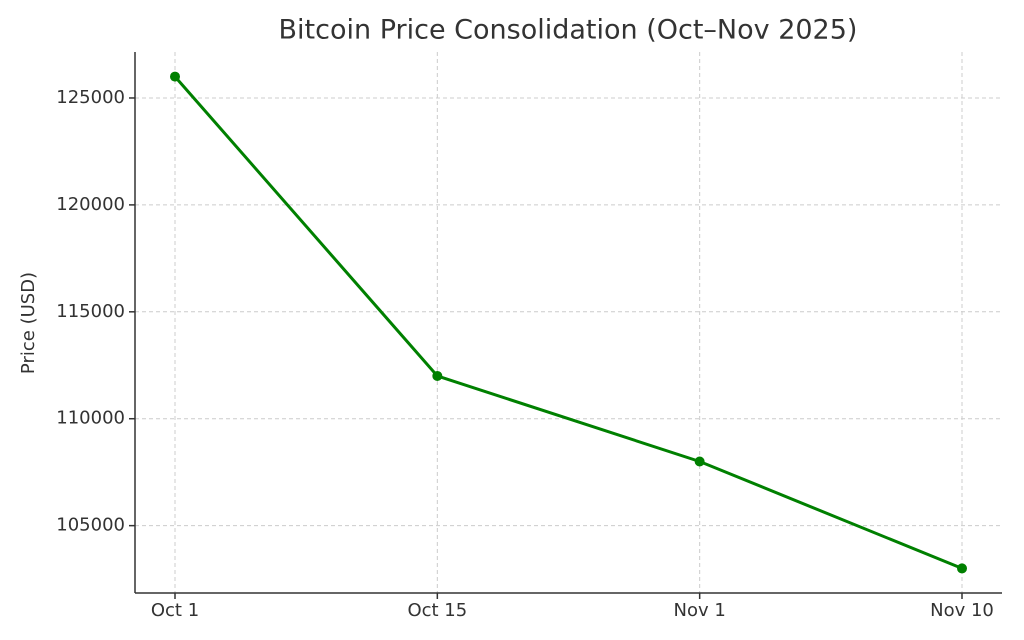 The height and width of the screenshot is (640, 1024). I want to click on y-tick-label: 115000, so click(90, 311).